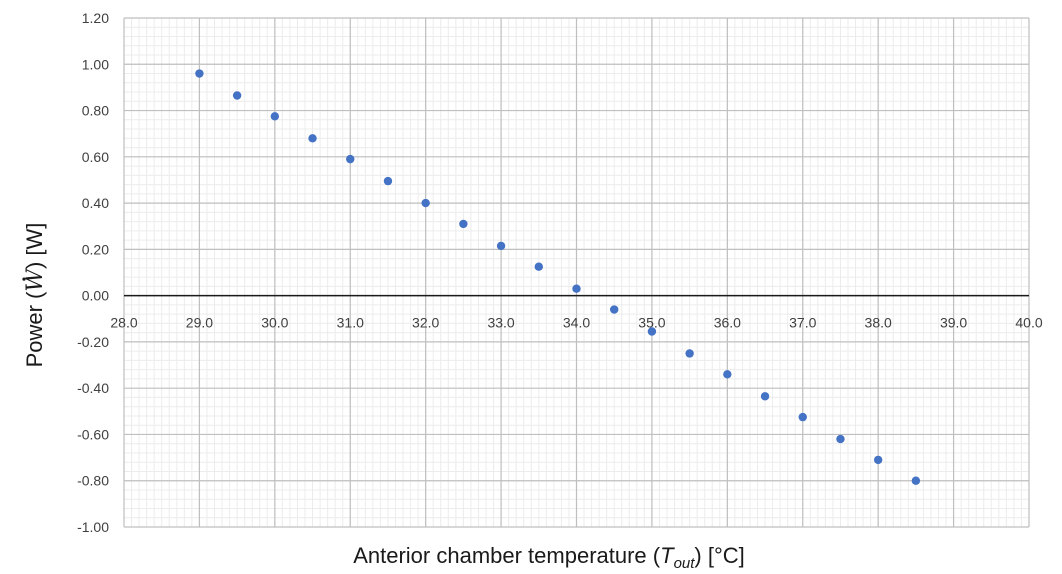 Image resolution: width=1062 pixels, height=574 pixels. What do you see at coordinates (34, 329) in the screenshot?
I see `y-axis-title-before: Power (` at bounding box center [34, 329].